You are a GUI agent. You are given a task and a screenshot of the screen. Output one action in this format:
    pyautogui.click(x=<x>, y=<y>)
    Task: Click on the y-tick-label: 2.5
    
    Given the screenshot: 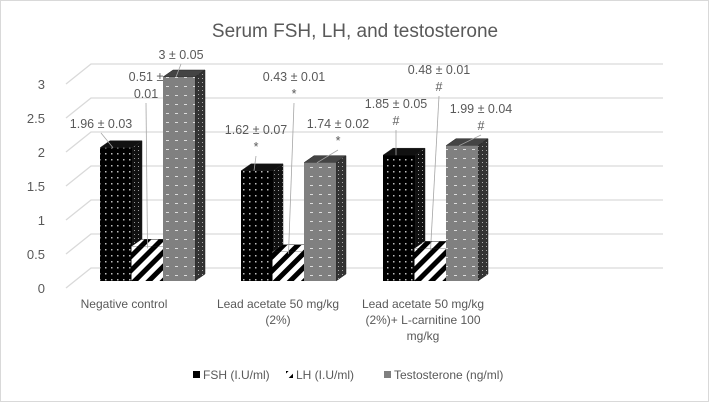 What is the action you would take?
    pyautogui.click(x=36, y=118)
    